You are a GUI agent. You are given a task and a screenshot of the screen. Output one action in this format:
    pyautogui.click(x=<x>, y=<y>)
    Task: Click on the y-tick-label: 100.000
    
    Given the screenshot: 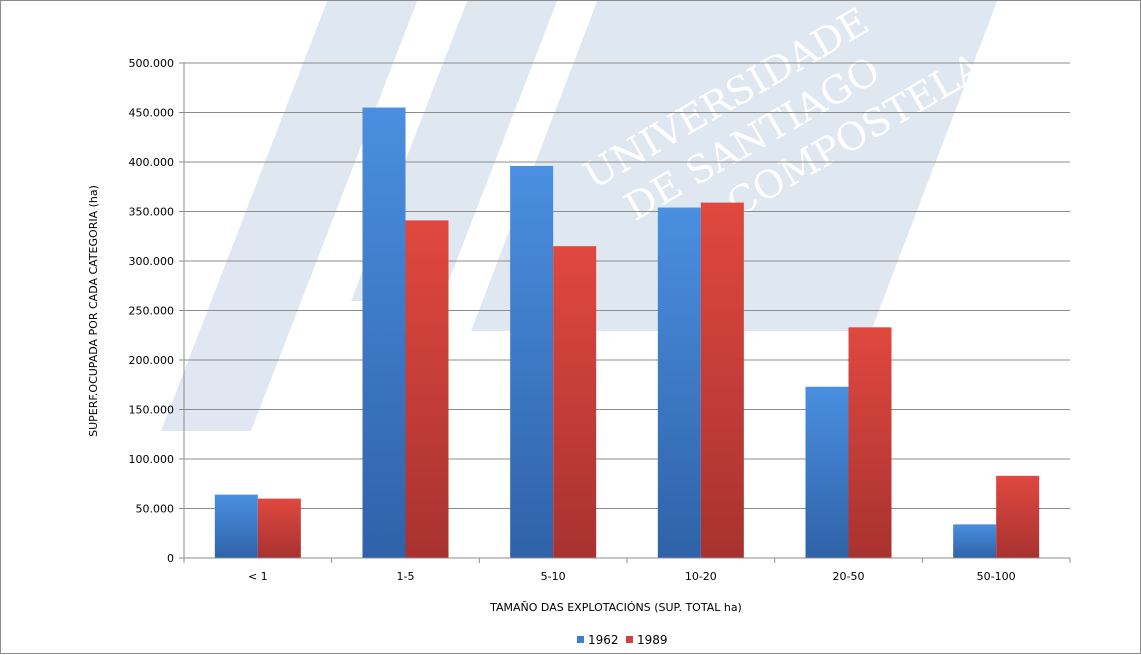 What is the action you would take?
    pyautogui.click(x=152, y=459)
    